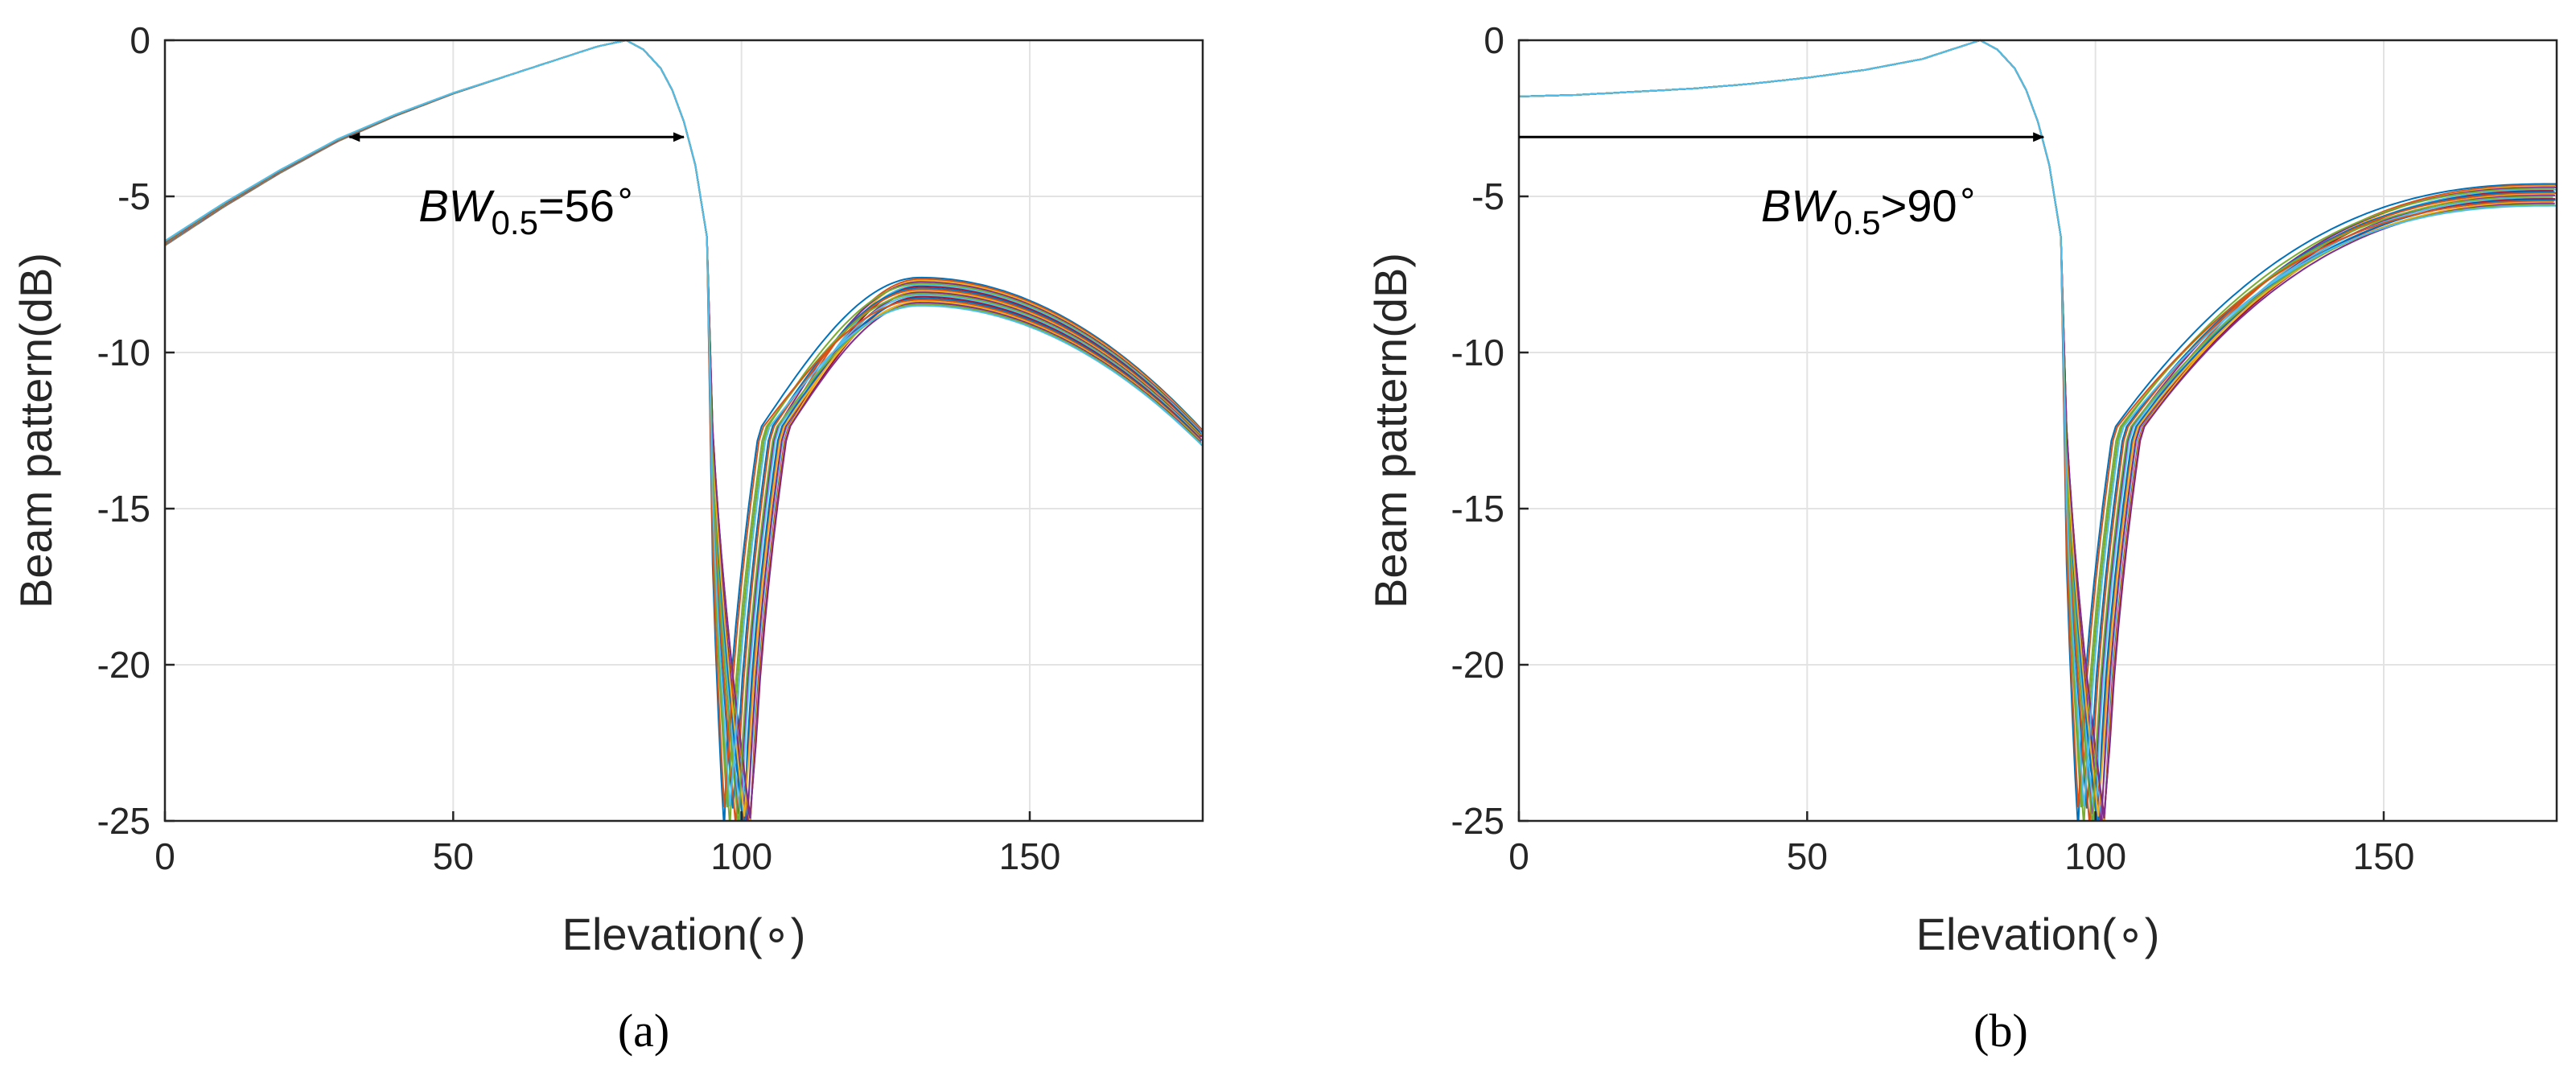 This screenshot has width=2576, height=1072. What do you see at coordinates (643, 1030) in the screenshot?
I see `caption-a: (a)` at bounding box center [643, 1030].